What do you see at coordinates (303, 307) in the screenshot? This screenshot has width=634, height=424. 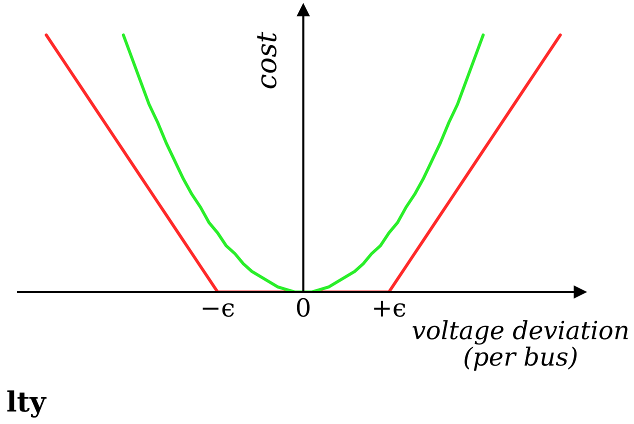 I see `x-tick-label: 0` at bounding box center [303, 307].